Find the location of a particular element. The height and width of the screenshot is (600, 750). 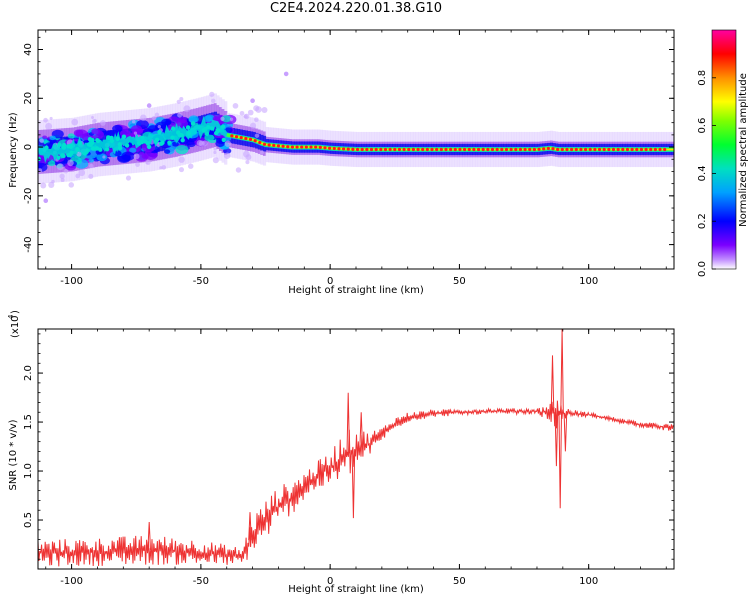

x-tick-label: 50 is located at coordinates (459, 281).